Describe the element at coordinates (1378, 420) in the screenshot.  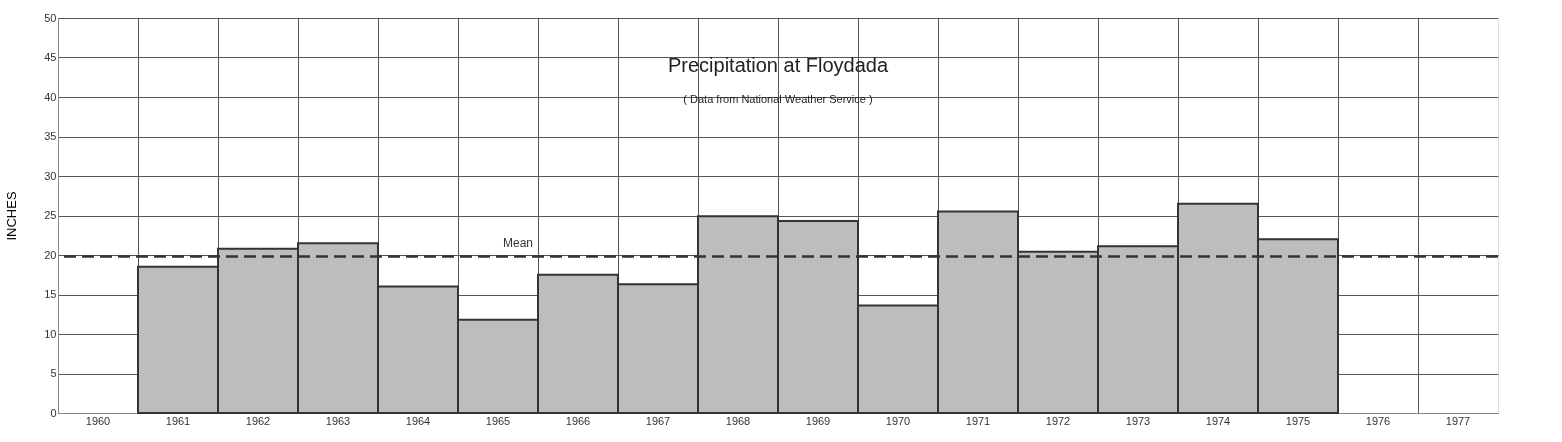
I see `x-tick-label: 1976` at that location.